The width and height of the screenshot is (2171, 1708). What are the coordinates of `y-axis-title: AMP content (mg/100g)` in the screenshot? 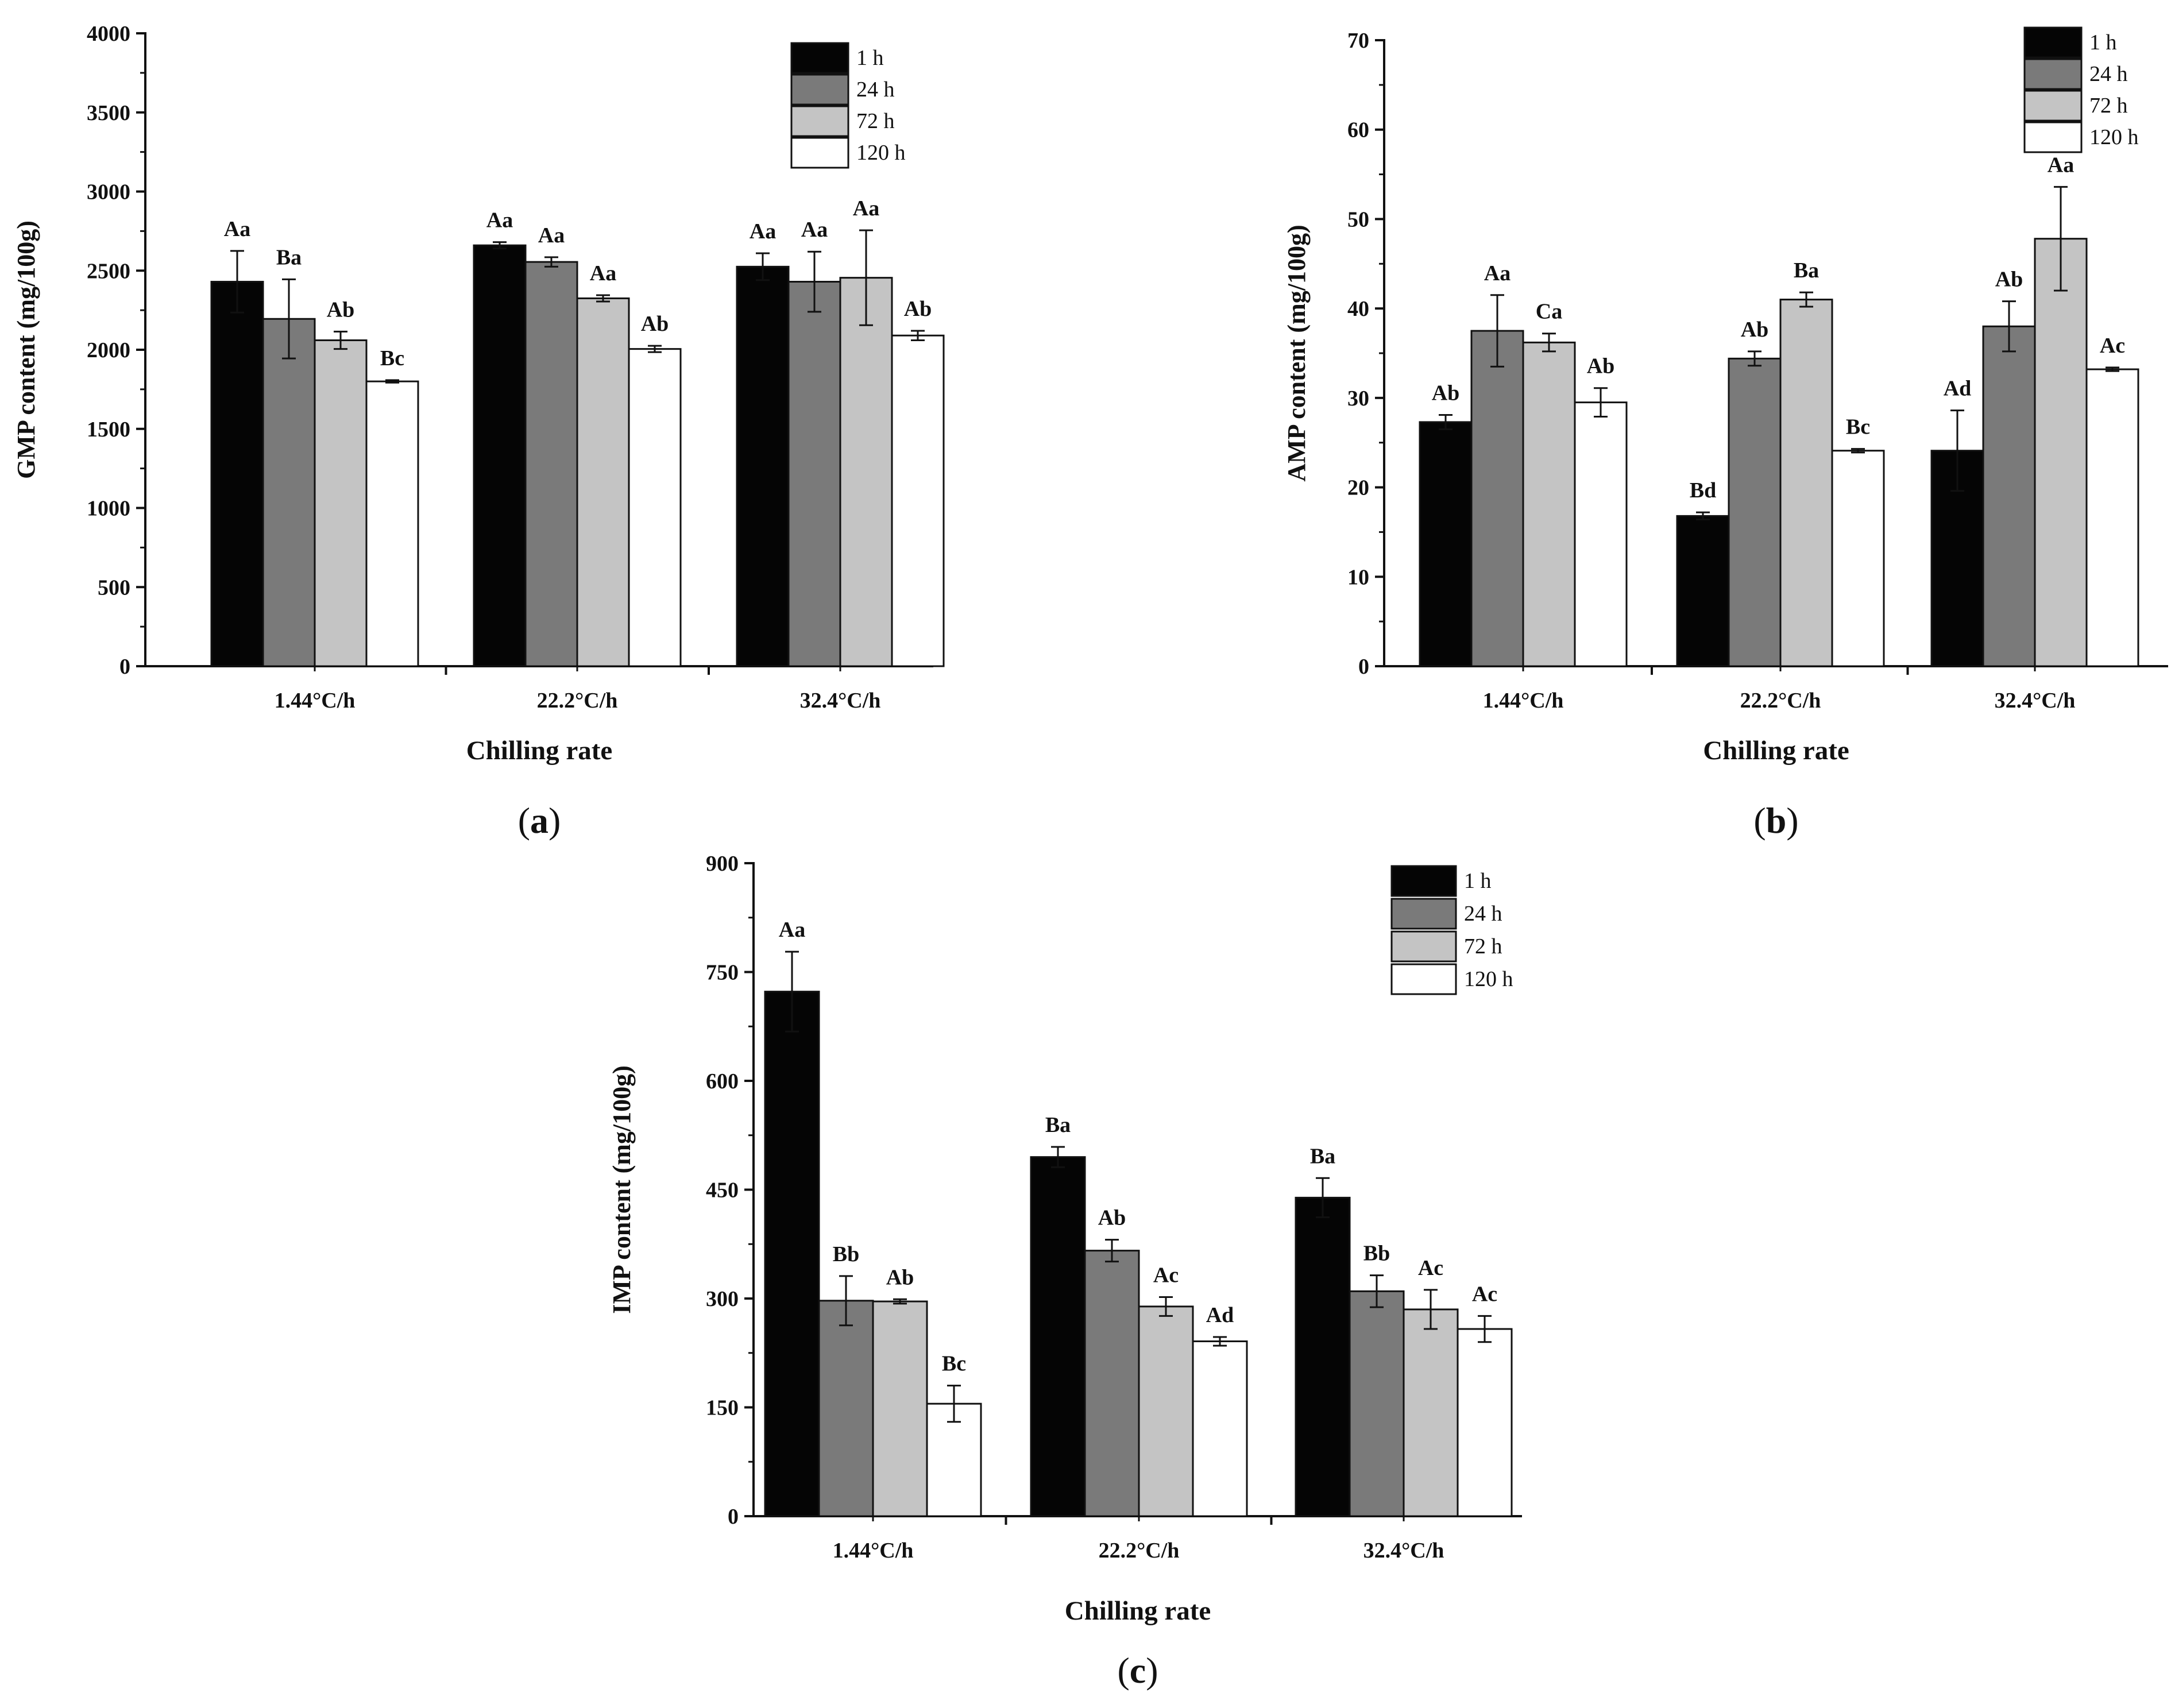 It's located at (1296, 353).